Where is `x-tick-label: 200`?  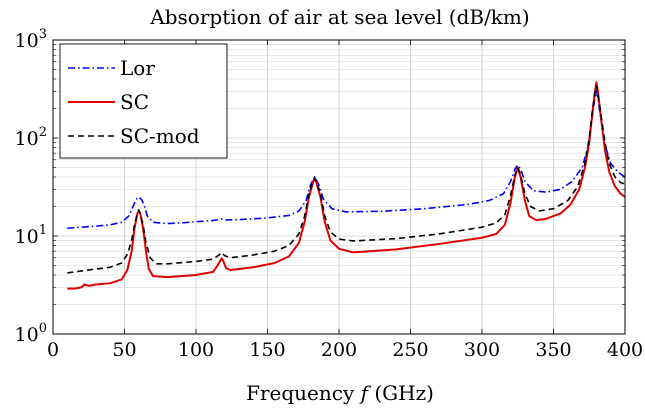 x-tick-label: 200 is located at coordinates (339, 350).